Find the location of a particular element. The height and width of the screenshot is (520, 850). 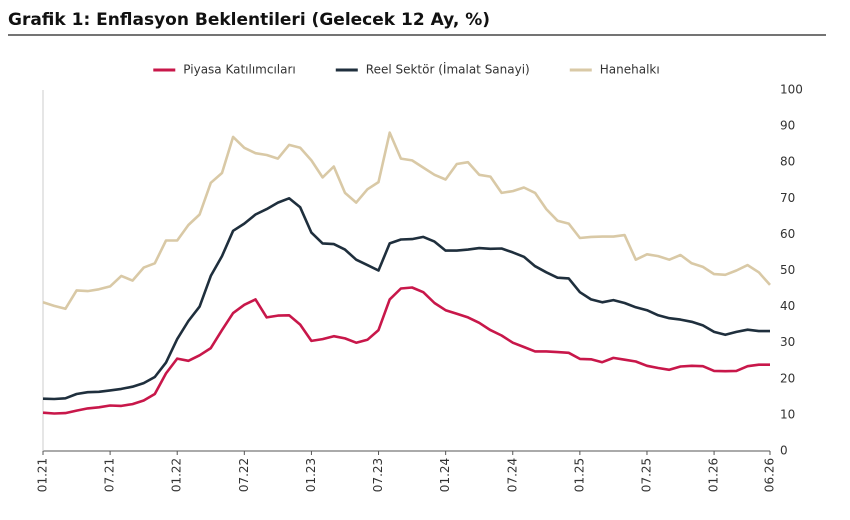

y-tick-label: 0 is located at coordinates (784, 451).